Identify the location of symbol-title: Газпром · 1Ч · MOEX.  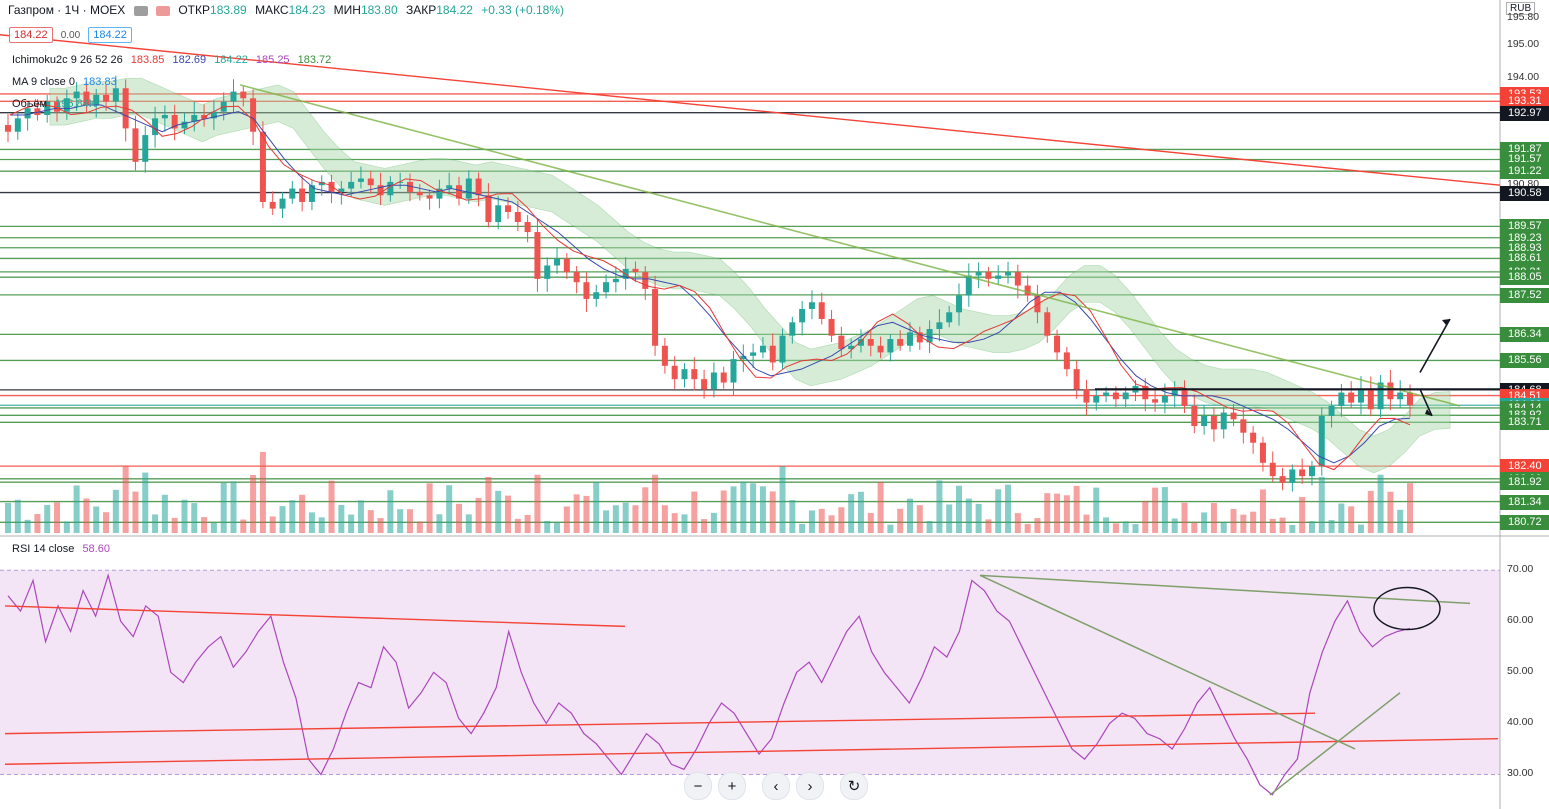
(67, 10).